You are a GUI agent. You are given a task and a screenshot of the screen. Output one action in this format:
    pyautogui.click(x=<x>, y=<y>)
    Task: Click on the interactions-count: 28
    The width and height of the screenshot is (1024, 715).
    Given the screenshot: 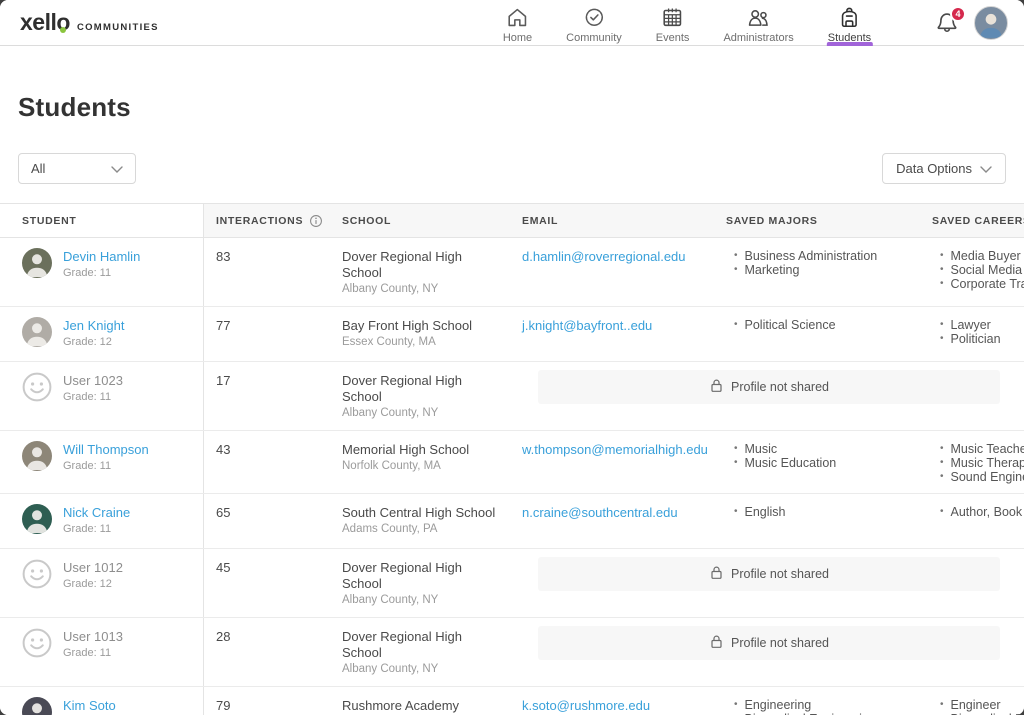 What is the action you would take?
    pyautogui.click(x=223, y=636)
    